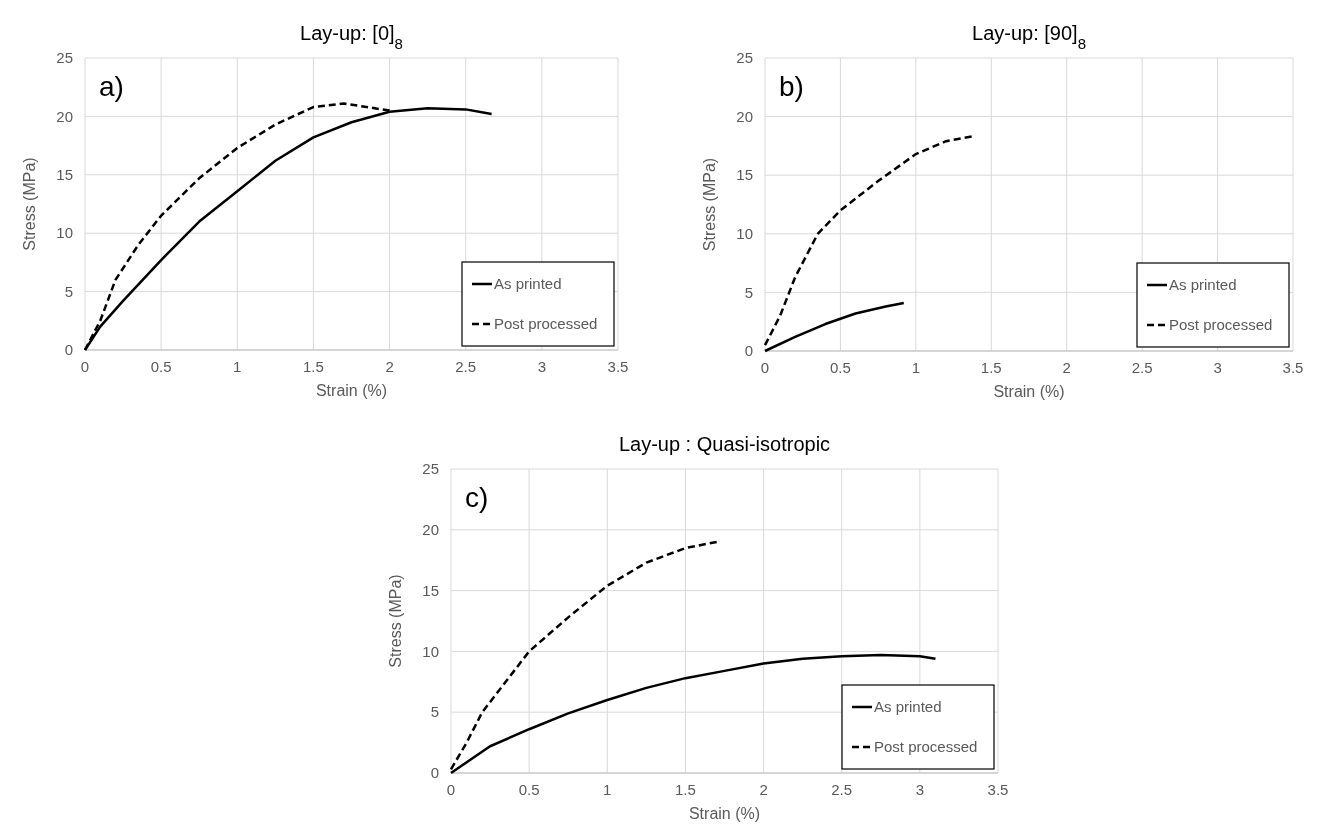 This screenshot has height=825, width=1322. Describe the element at coordinates (477, 497) in the screenshot. I see `annotation: c)` at that location.